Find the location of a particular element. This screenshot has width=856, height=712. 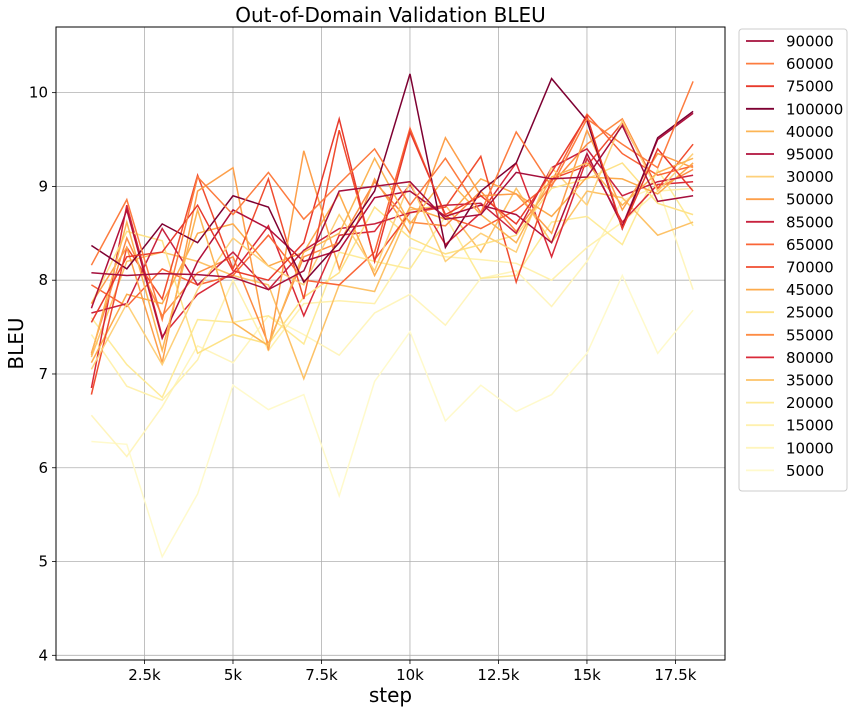

legend-label: 40000 is located at coordinates (810, 132).